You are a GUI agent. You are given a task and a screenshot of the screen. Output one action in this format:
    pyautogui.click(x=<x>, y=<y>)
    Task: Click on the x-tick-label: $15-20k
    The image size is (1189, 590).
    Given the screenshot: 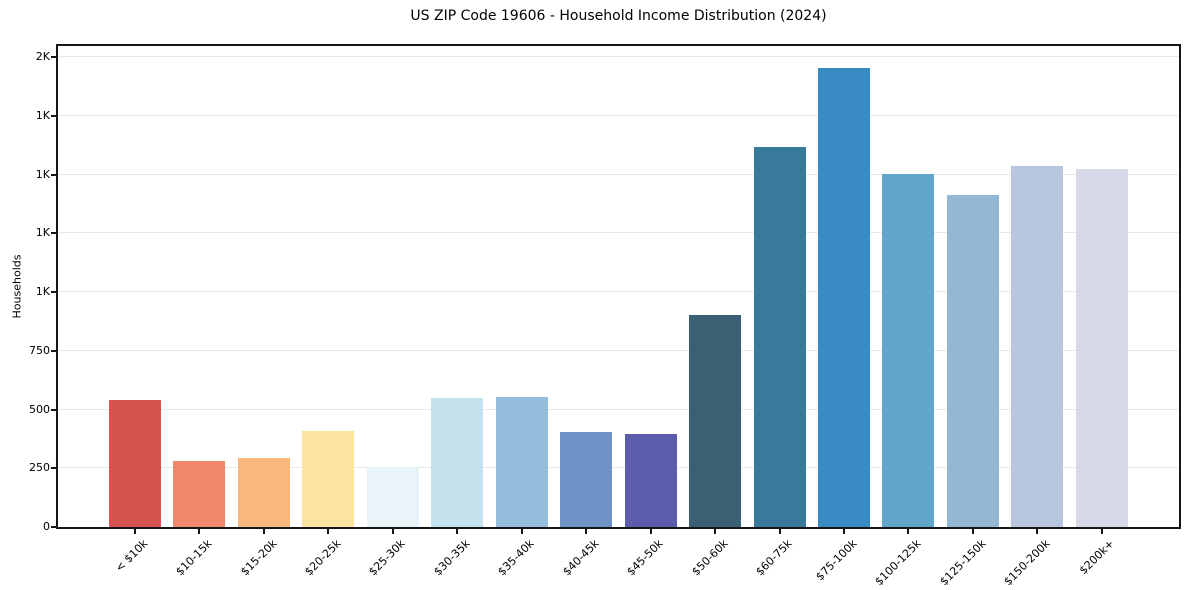 What is the action you would take?
    pyautogui.click(x=258, y=558)
    